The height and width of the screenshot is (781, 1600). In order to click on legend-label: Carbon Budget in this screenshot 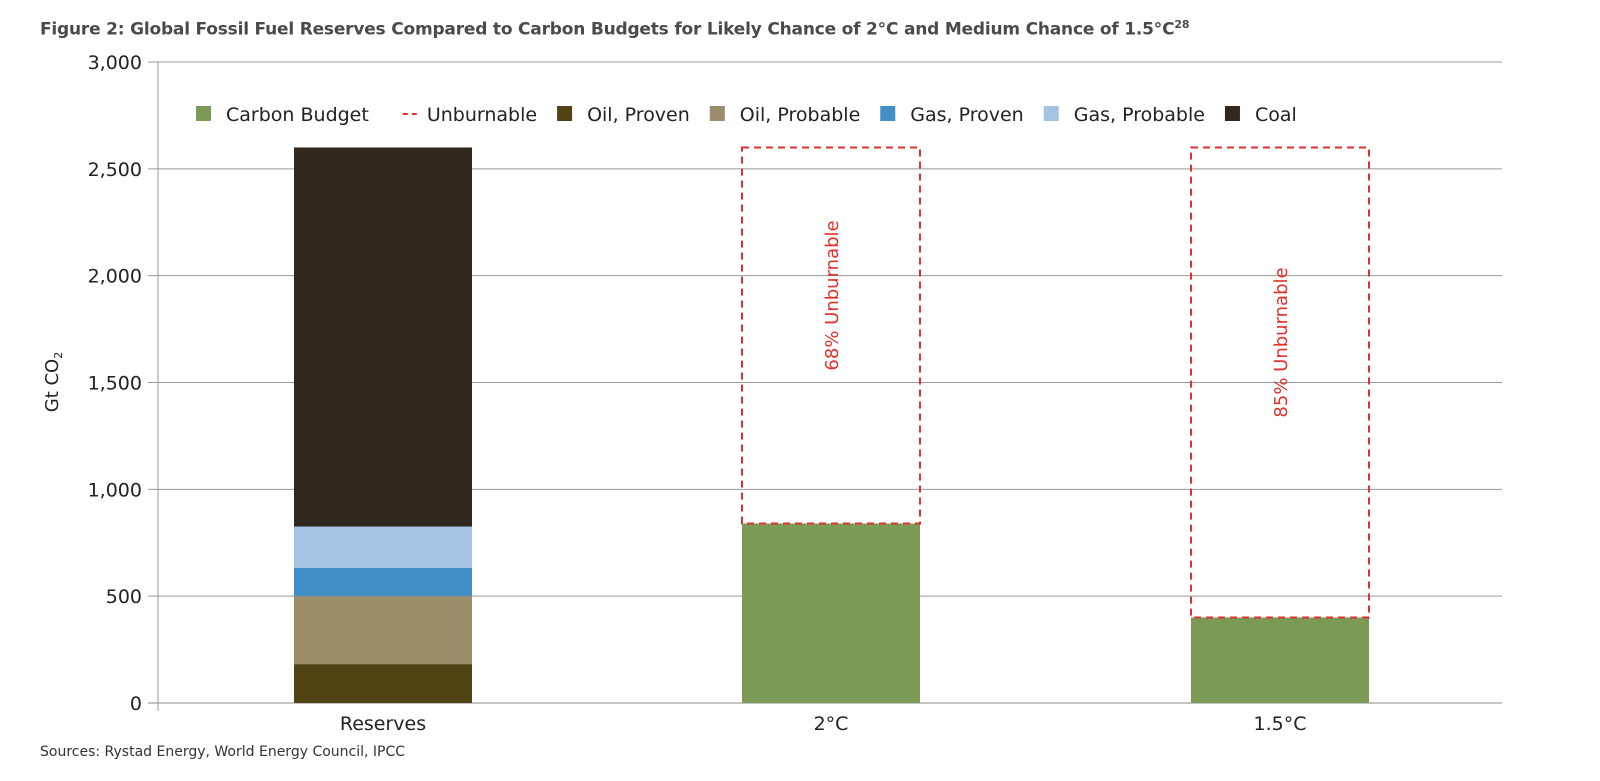, I will do `click(297, 115)`.